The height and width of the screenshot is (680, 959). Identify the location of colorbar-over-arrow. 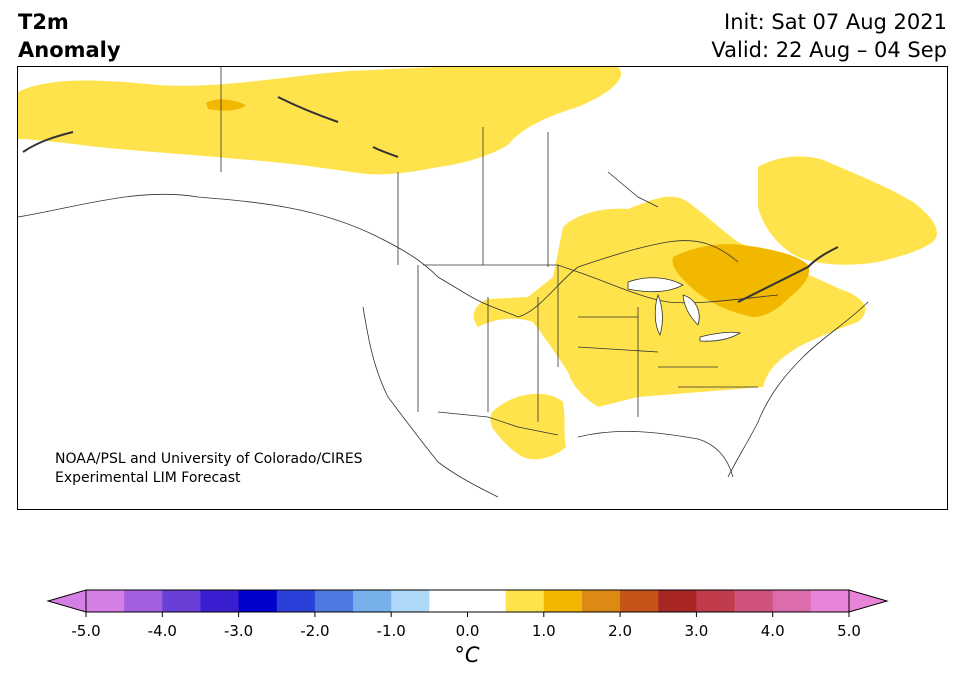
(868, 601).